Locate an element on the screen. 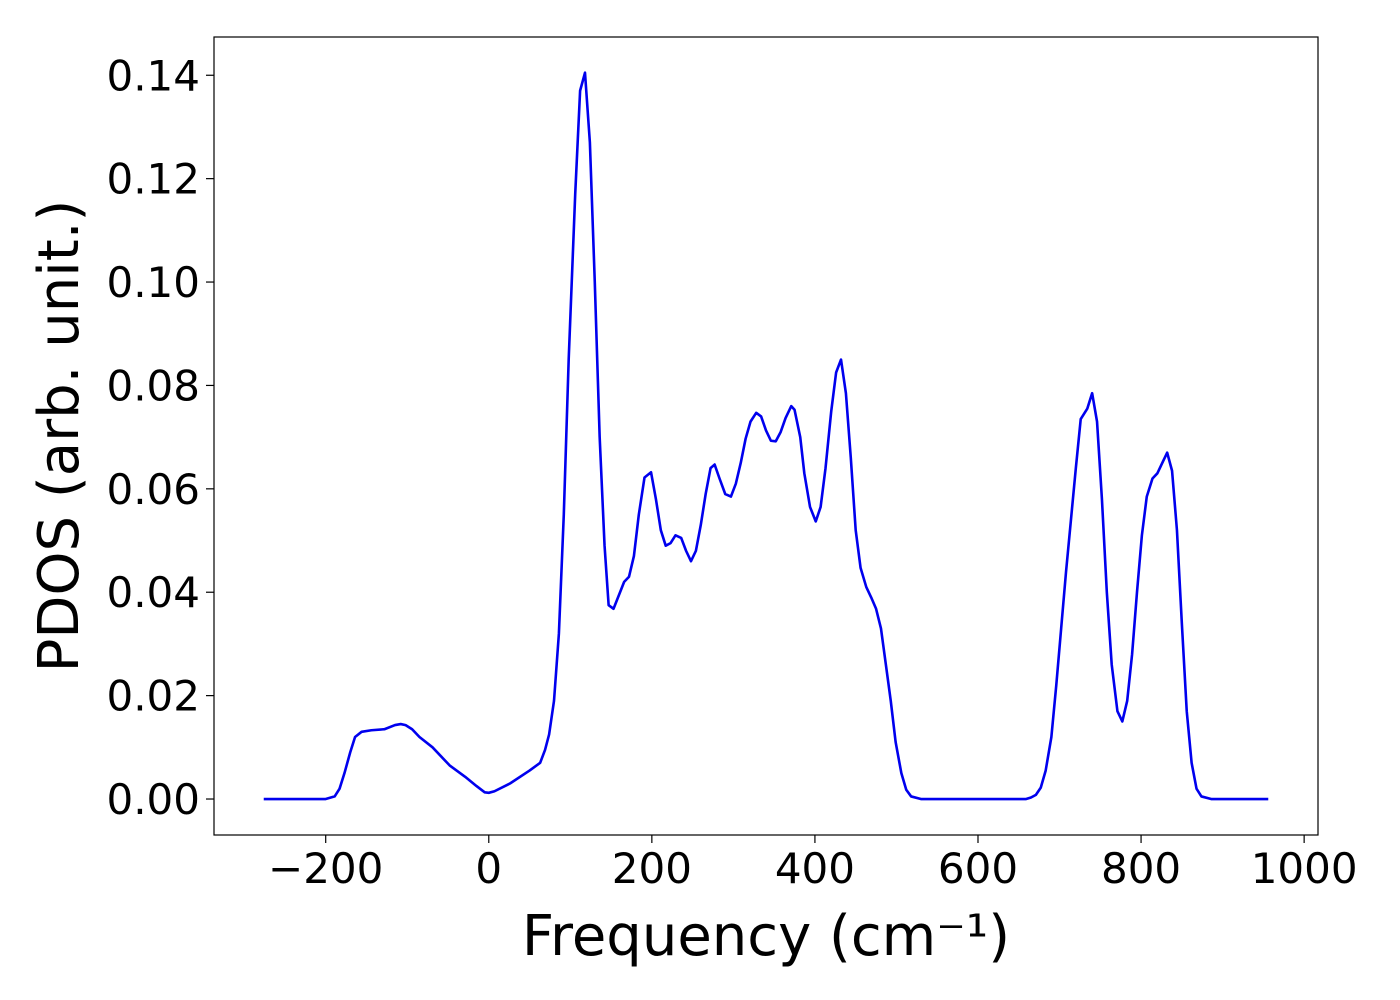 The height and width of the screenshot is (1000, 1400). y-axis-label: PDOS (arb. unit.) is located at coordinates (59, 436).